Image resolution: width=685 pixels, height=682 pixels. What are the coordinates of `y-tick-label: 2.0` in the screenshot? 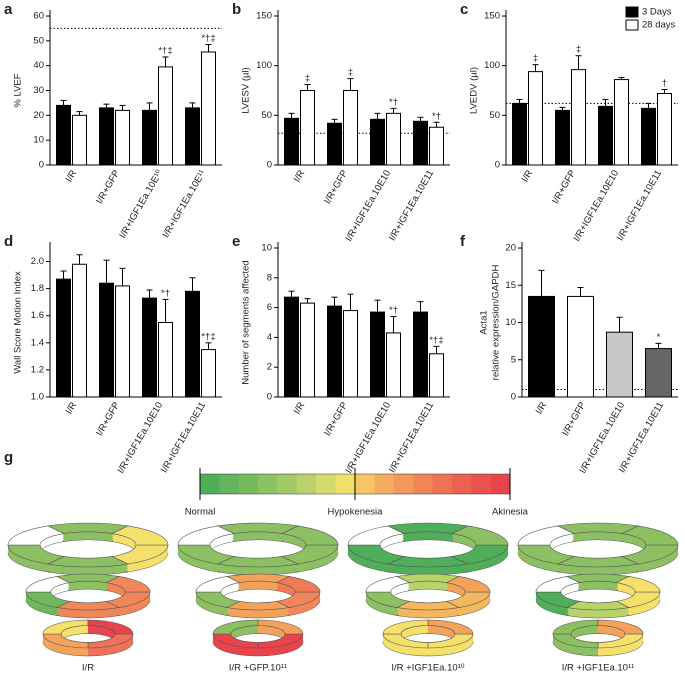 It's located at (37, 261).